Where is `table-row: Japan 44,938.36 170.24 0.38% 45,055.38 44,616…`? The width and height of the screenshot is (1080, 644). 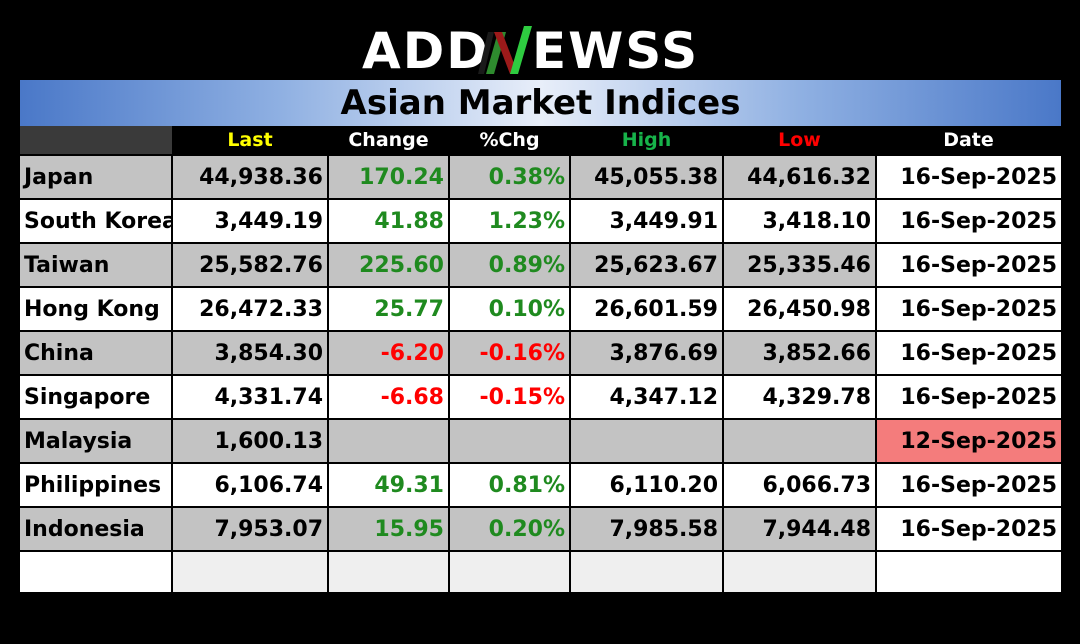 table-row: Japan 44,938.36 170.24 0.38% 45,055.38 44,616… is located at coordinates (540, 176).